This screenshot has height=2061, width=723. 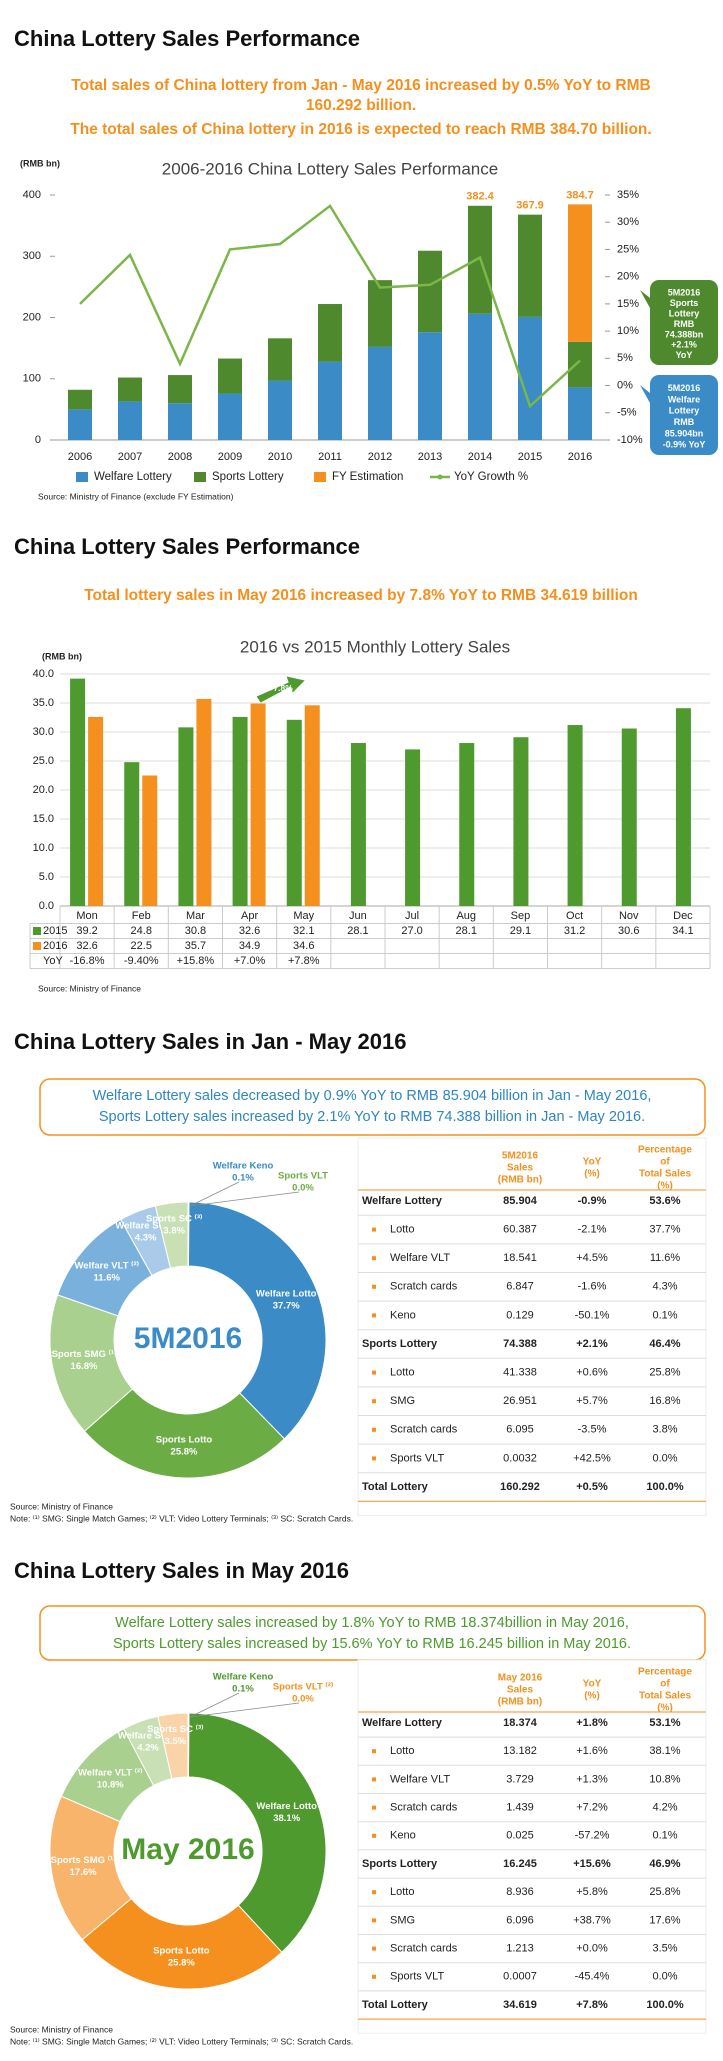 I want to click on section-title: China Lottery Sales in May 2016, so click(x=181, y=1570).